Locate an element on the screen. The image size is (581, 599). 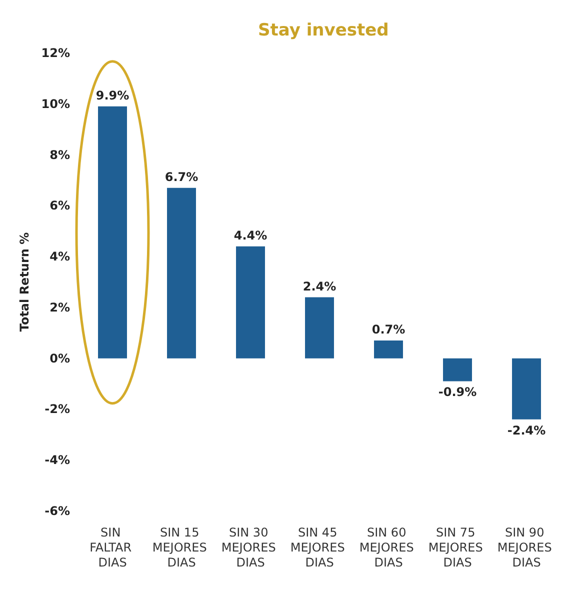
data-label: 2.4% is located at coordinates (319, 286).